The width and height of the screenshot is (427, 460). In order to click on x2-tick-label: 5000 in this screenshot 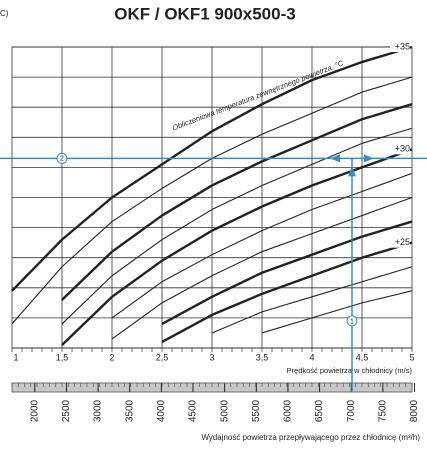, I will do `click(224, 410)`.